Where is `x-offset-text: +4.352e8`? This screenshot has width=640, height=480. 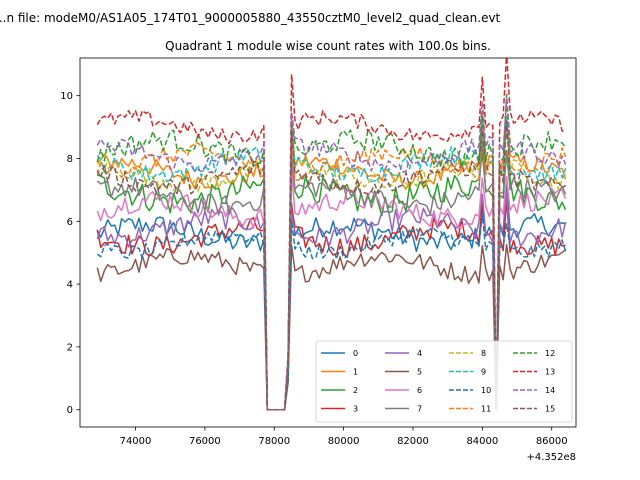 x-offset-text: +4.352e8 is located at coordinates (551, 457).